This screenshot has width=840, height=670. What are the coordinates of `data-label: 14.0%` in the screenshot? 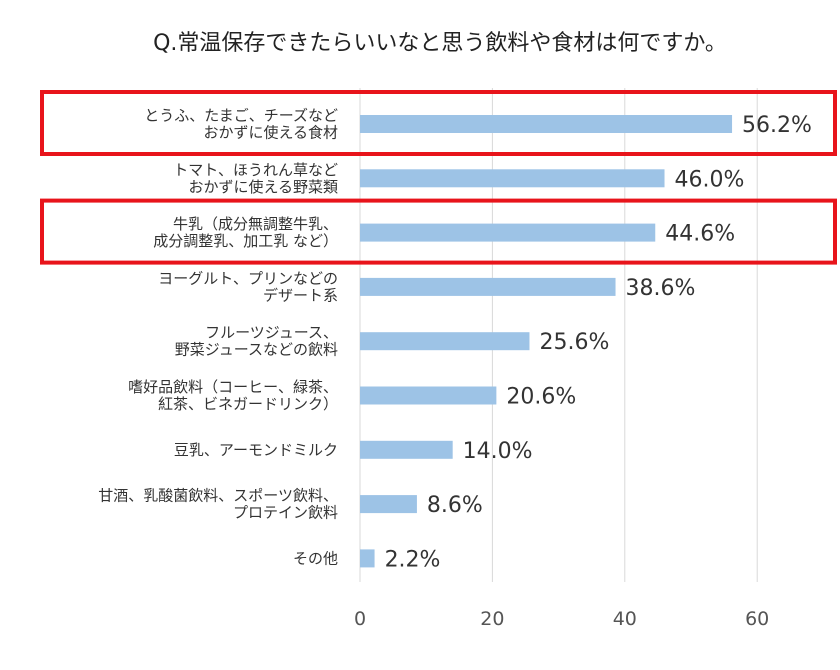 It's located at (498, 451).